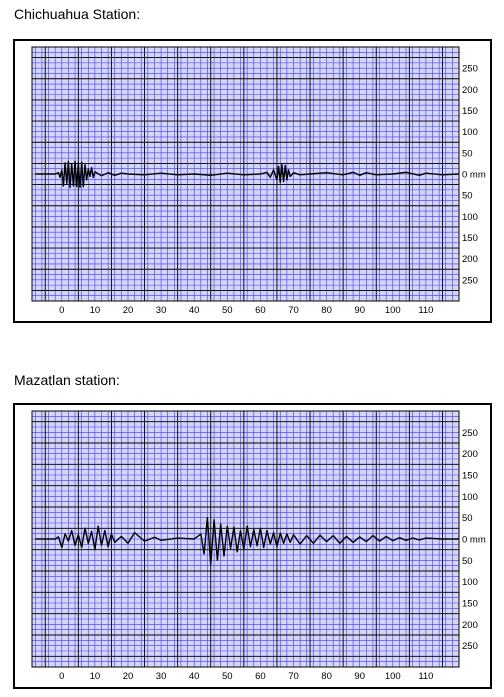 The width and height of the screenshot is (504, 697). I want to click on mazatlan-station-title: Mazatlan station:, so click(67, 380).